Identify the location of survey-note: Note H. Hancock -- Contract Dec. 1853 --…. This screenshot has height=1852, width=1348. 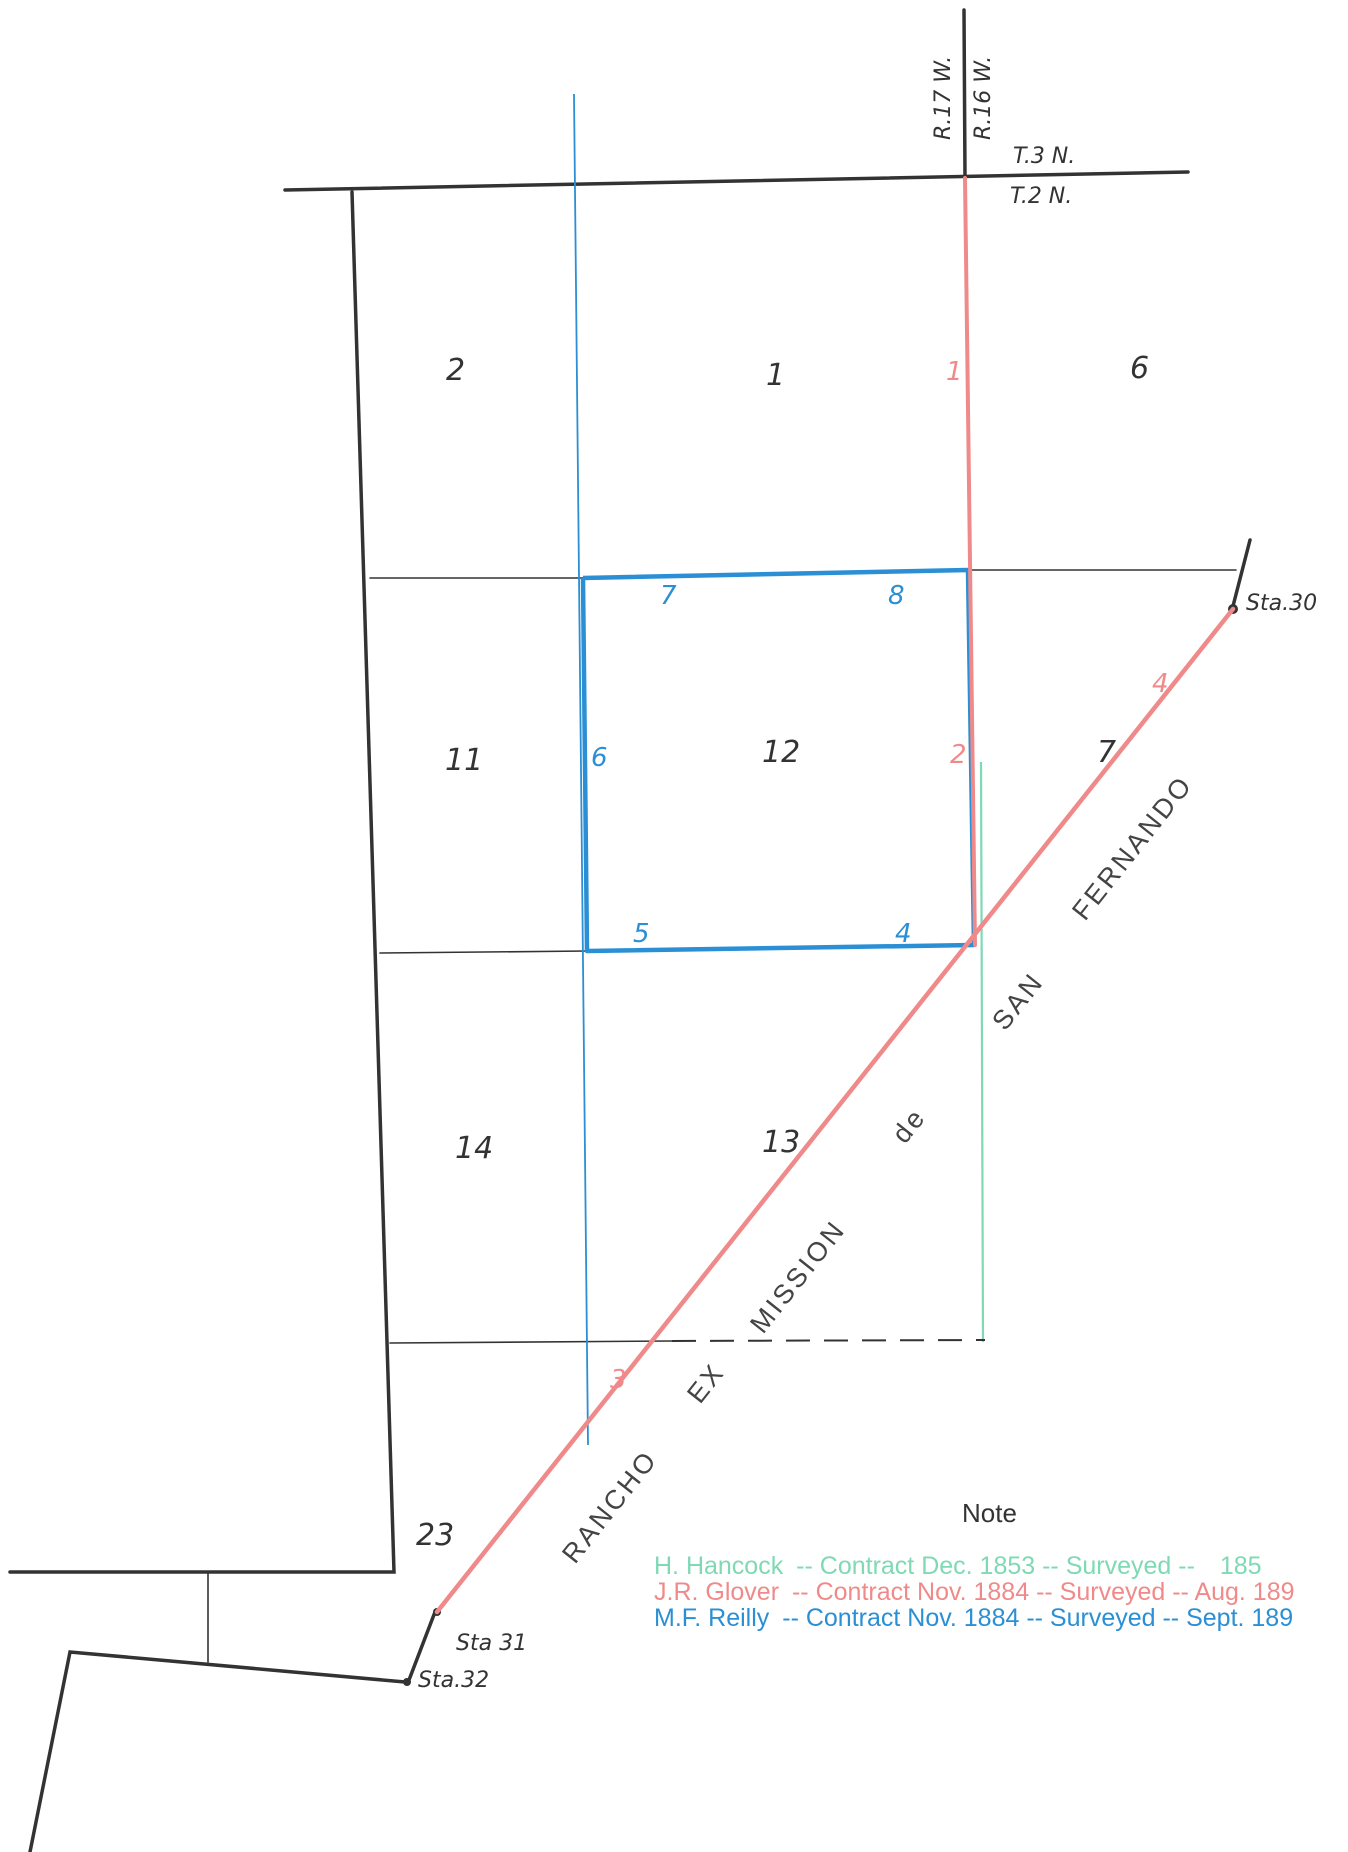
(974, 1565).